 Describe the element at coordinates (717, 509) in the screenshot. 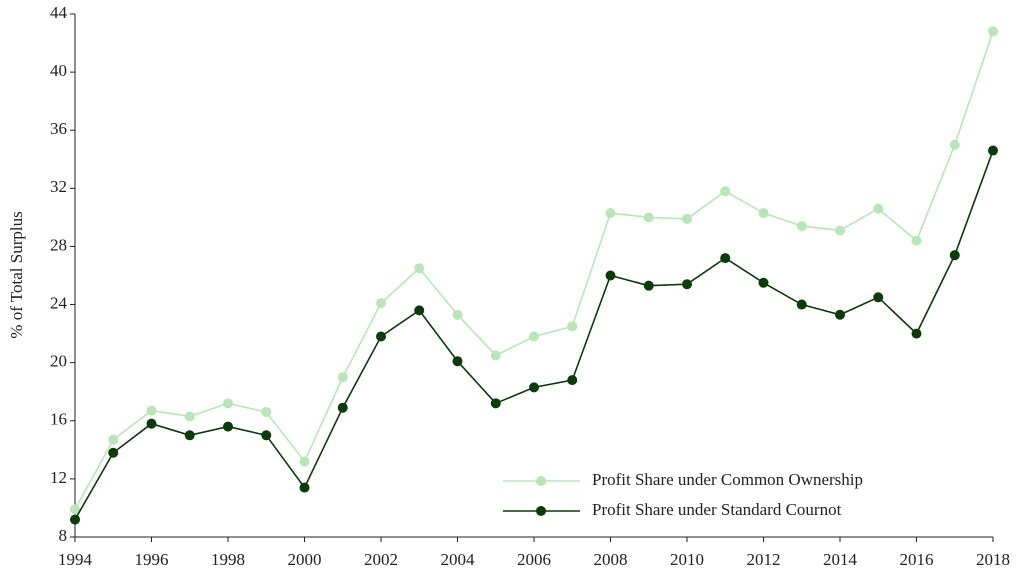

I see `legend-label: Profit Share under Standard Cournot` at that location.